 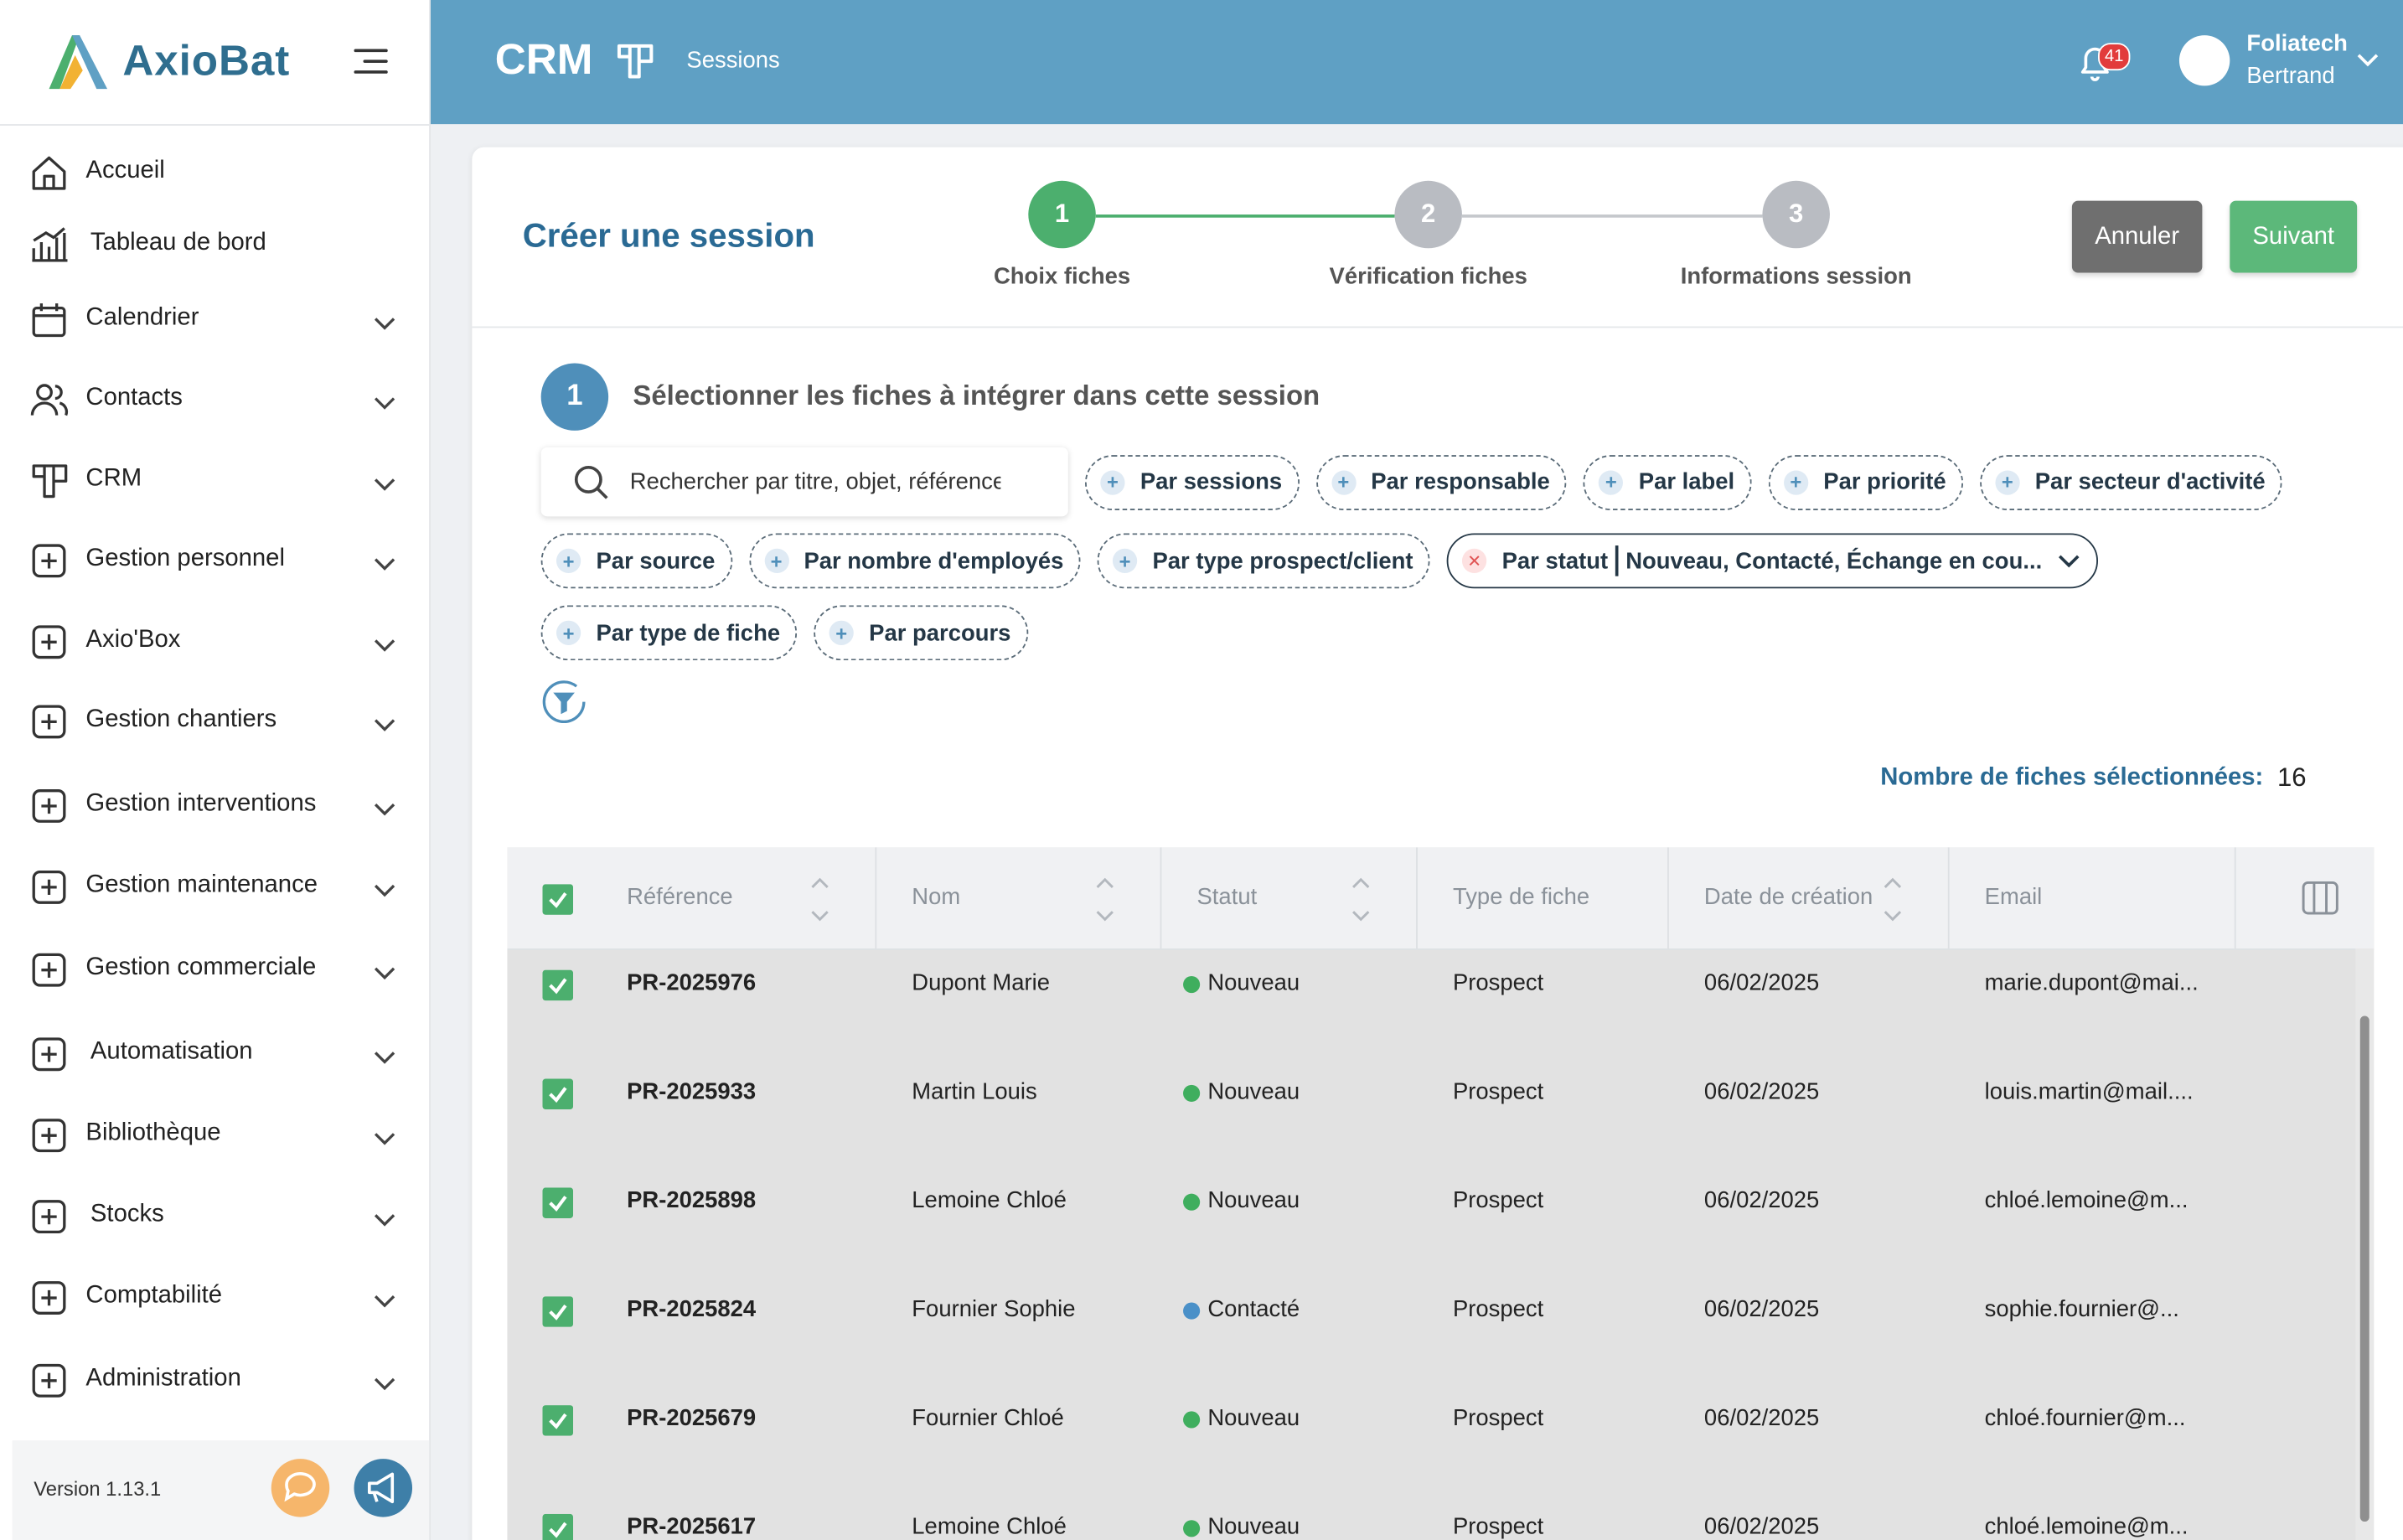 What do you see at coordinates (732, 61) in the screenshot?
I see `breadcrumb: Sessions` at bounding box center [732, 61].